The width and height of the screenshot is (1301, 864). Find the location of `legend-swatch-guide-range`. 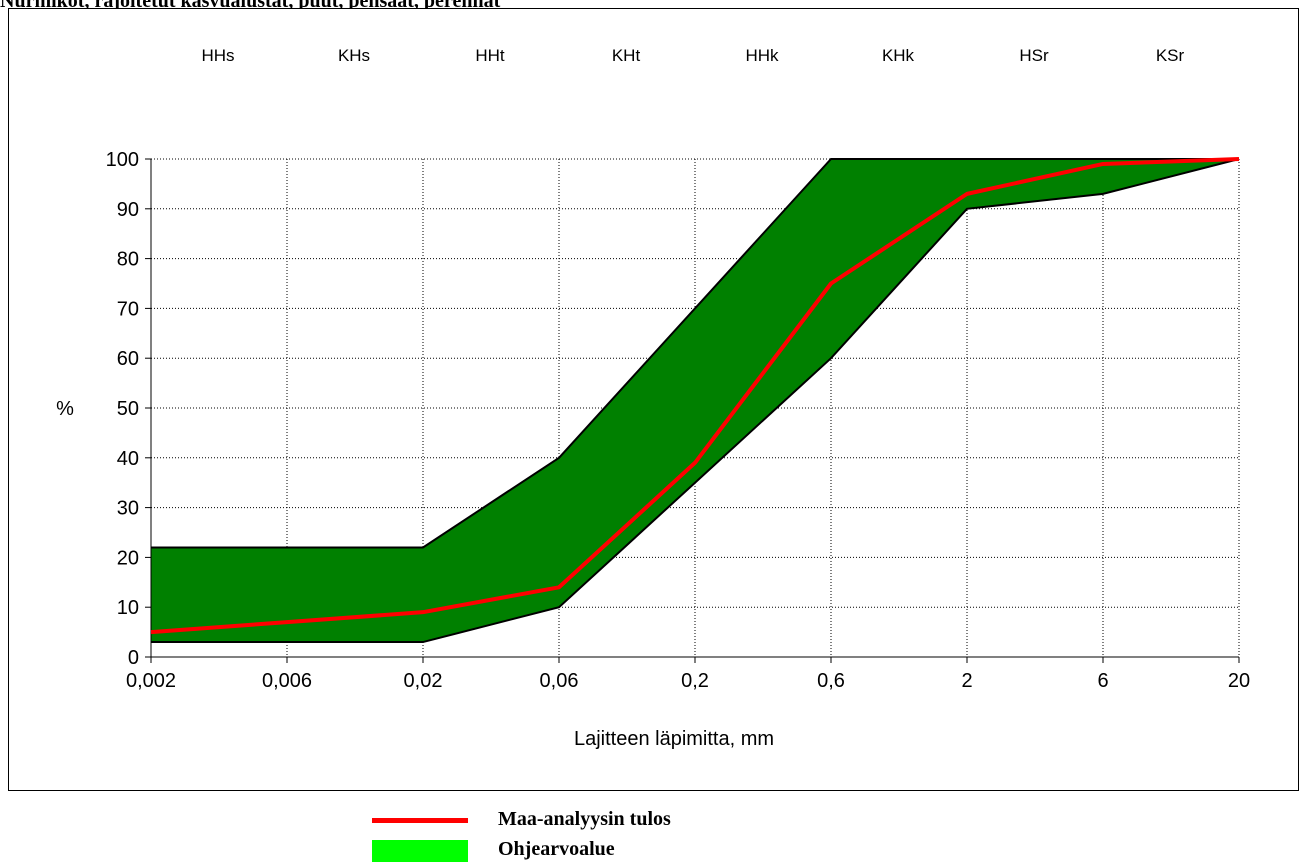

legend-swatch-guide-range is located at coordinates (420, 851).